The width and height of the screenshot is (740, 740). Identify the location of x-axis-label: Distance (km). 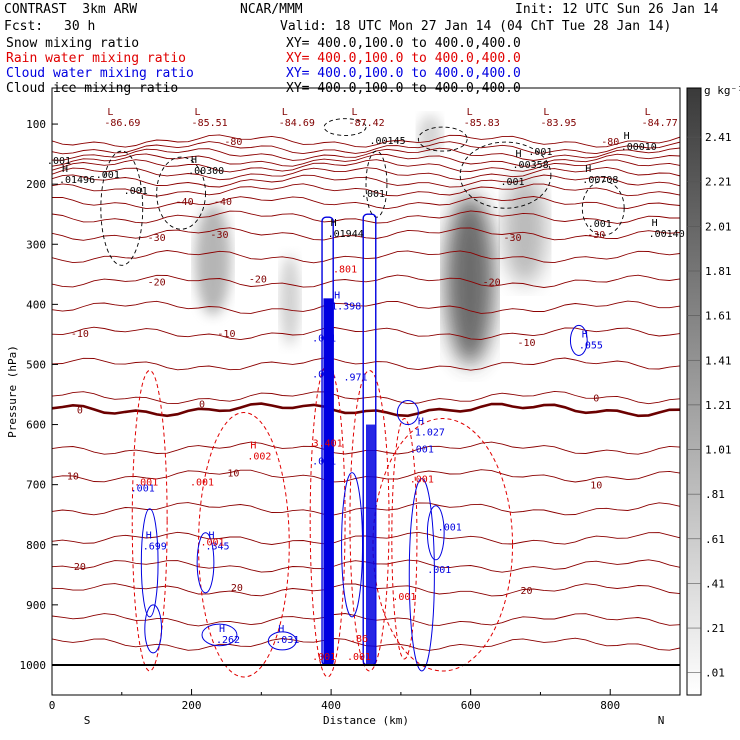
(366, 720).